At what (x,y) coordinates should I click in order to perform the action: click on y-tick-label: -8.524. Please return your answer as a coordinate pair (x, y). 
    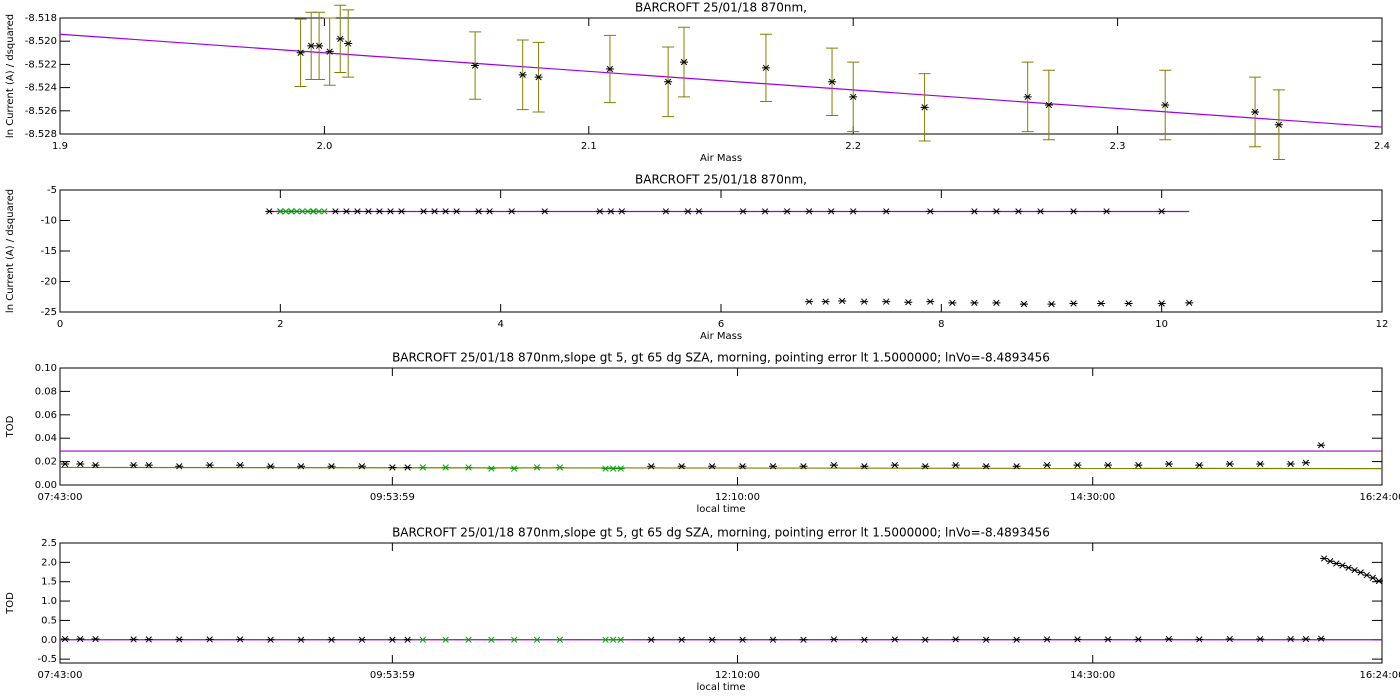
    Looking at the image, I should click on (41, 88).